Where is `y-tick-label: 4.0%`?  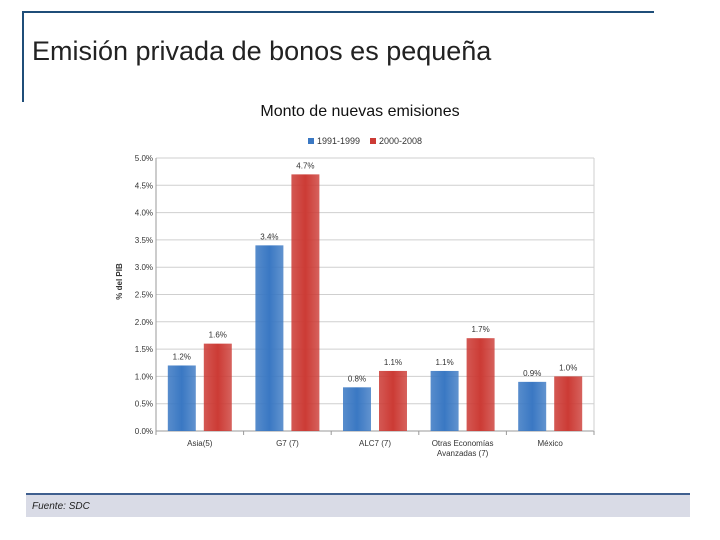 y-tick-label: 4.0% is located at coordinates (144, 213).